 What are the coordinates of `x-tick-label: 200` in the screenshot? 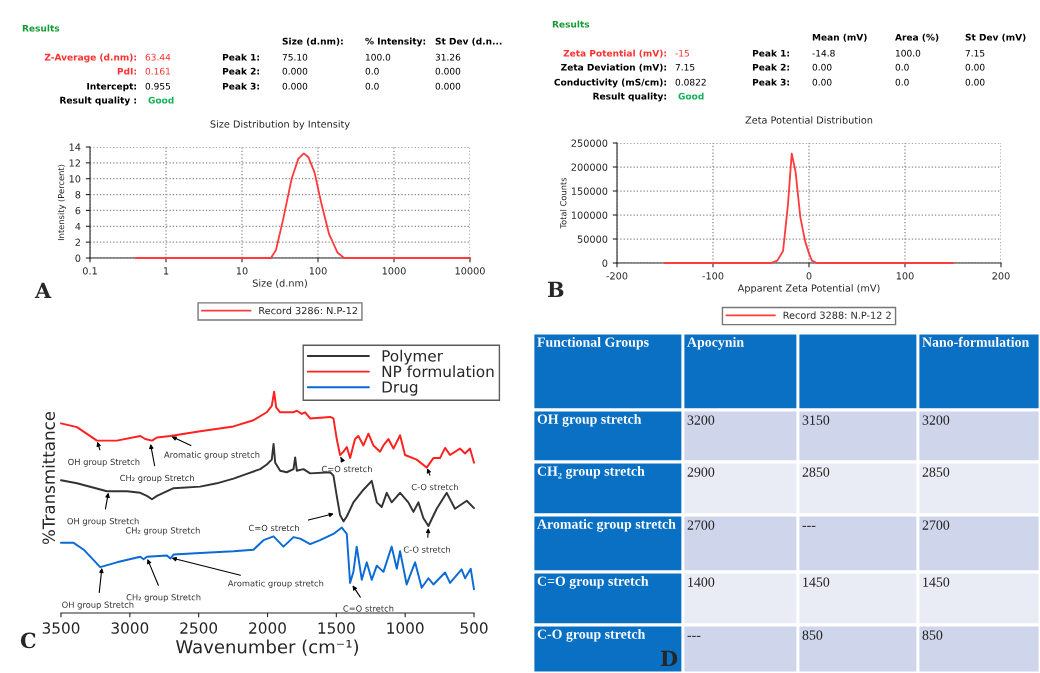 It's located at (1001, 276).